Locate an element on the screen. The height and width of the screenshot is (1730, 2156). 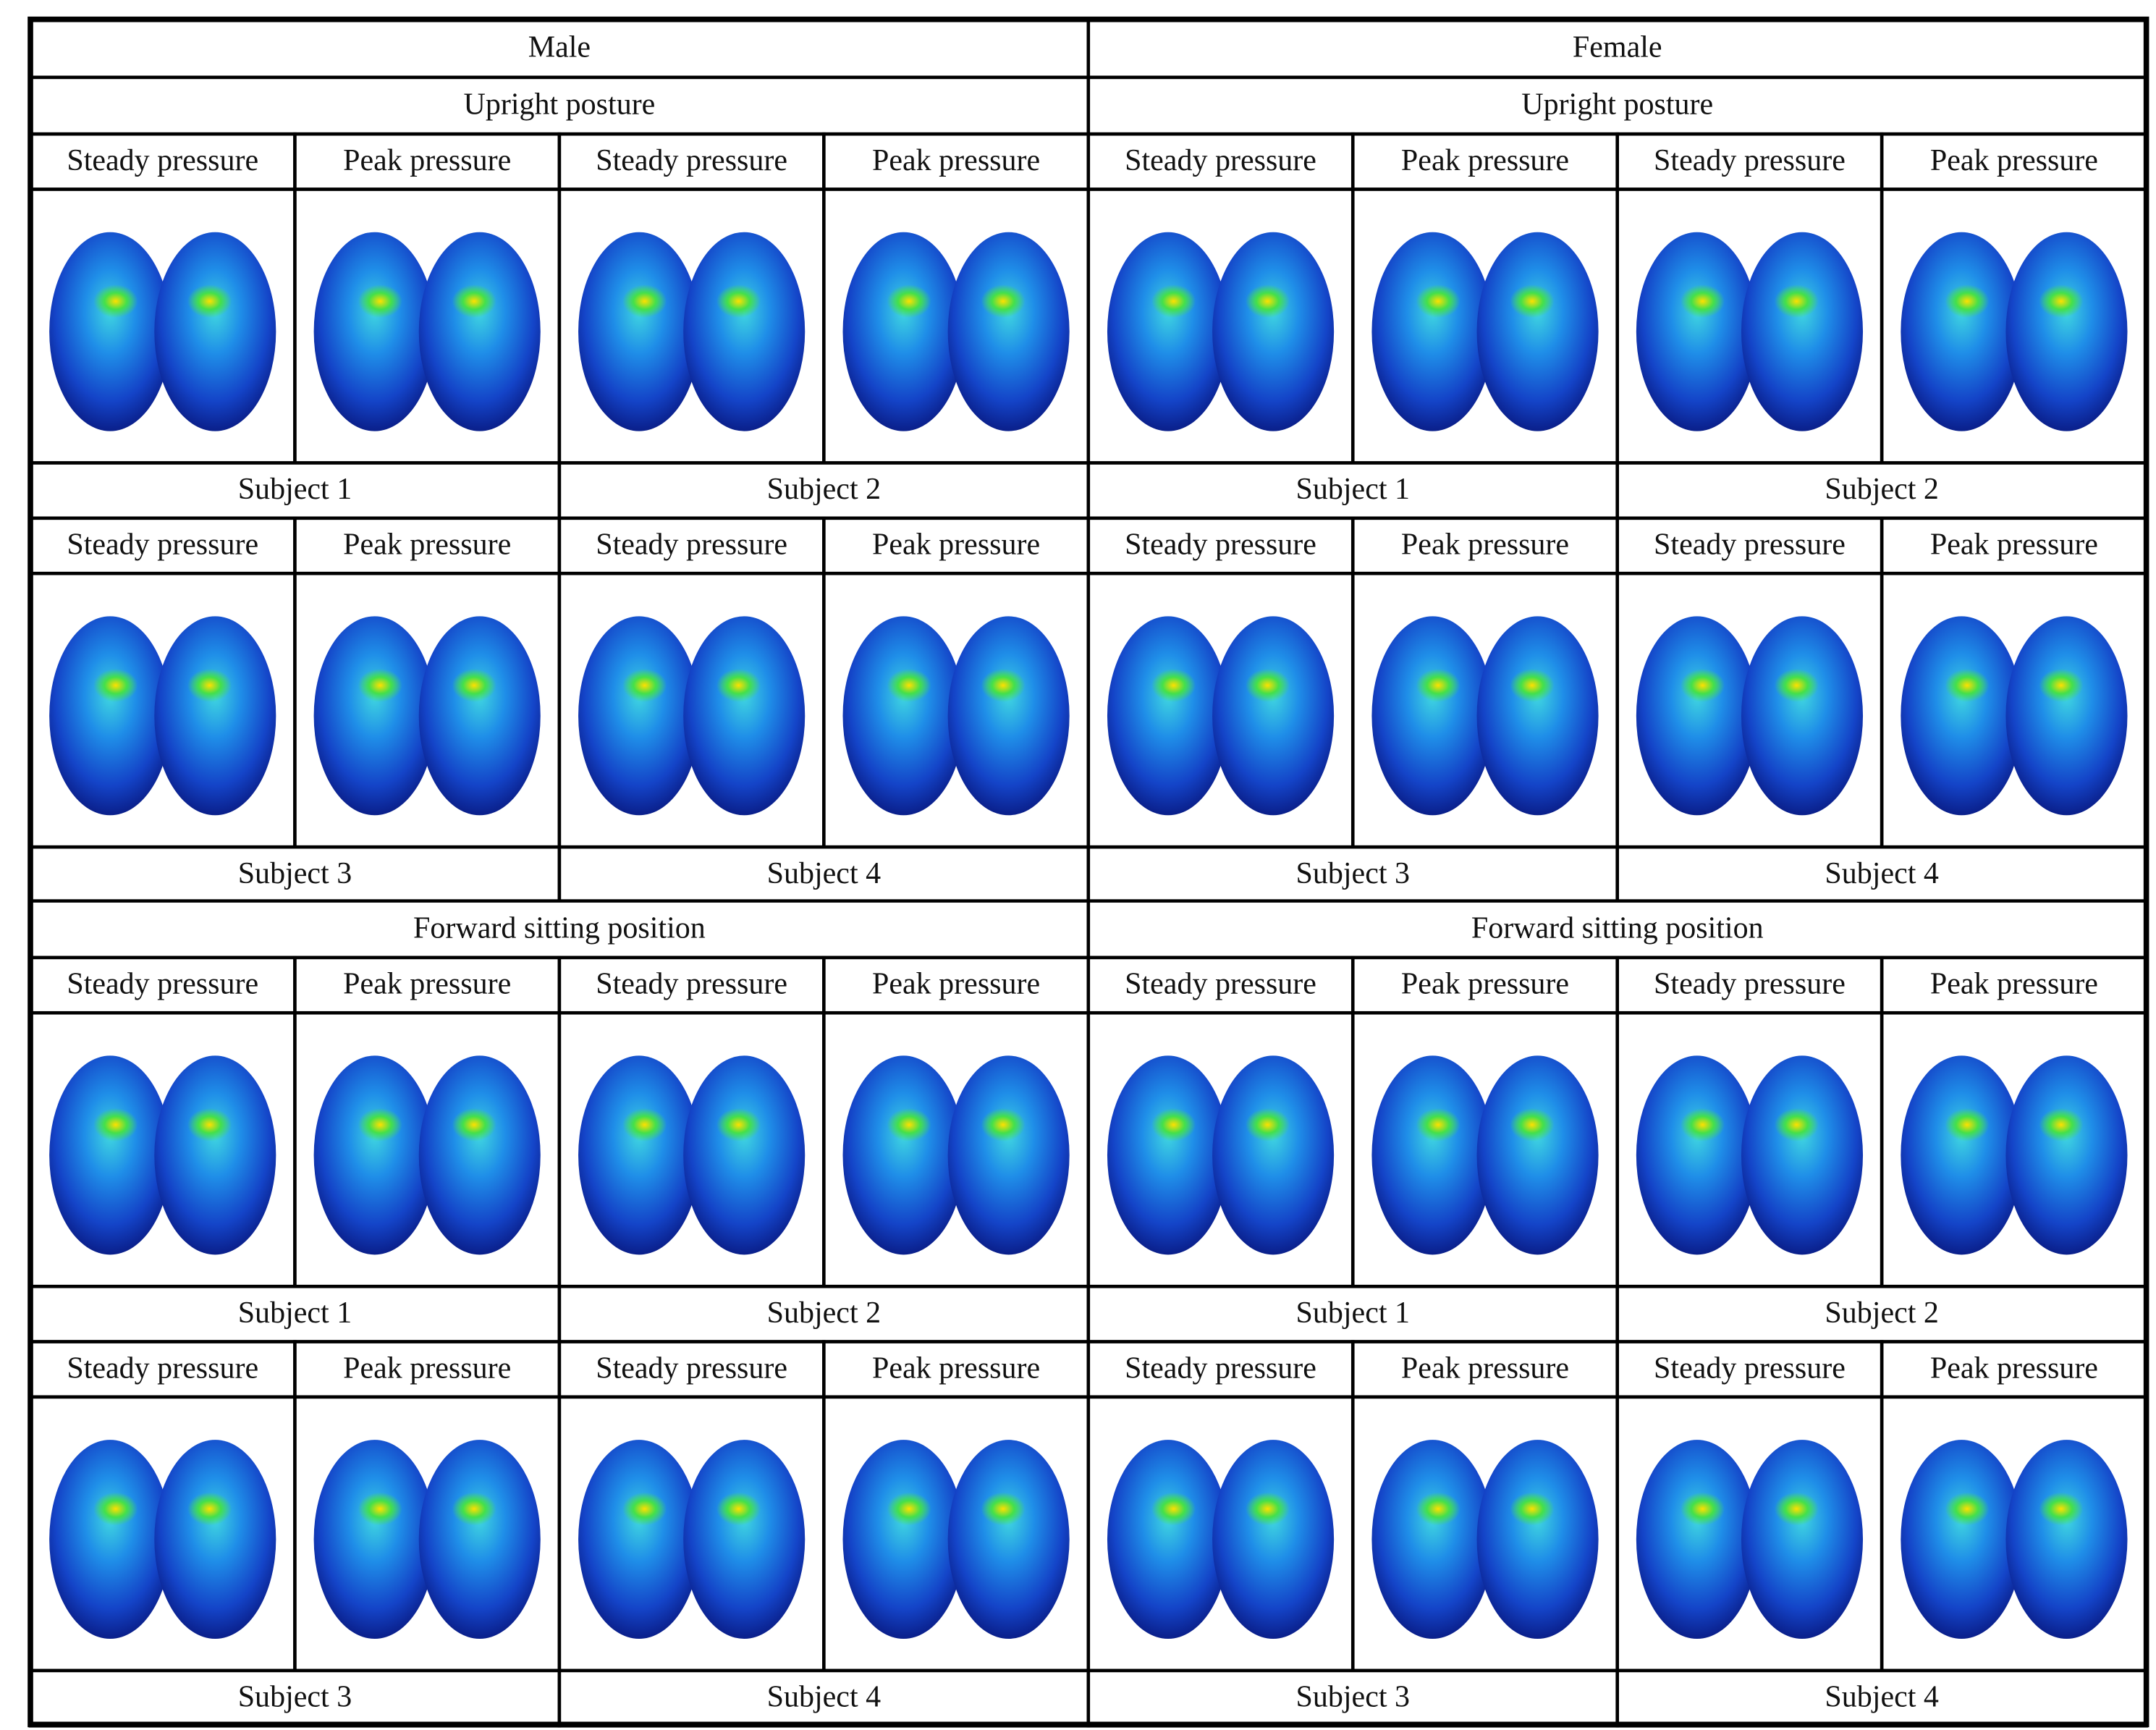
posture-title: Forward sitting position is located at coordinates (559, 928).